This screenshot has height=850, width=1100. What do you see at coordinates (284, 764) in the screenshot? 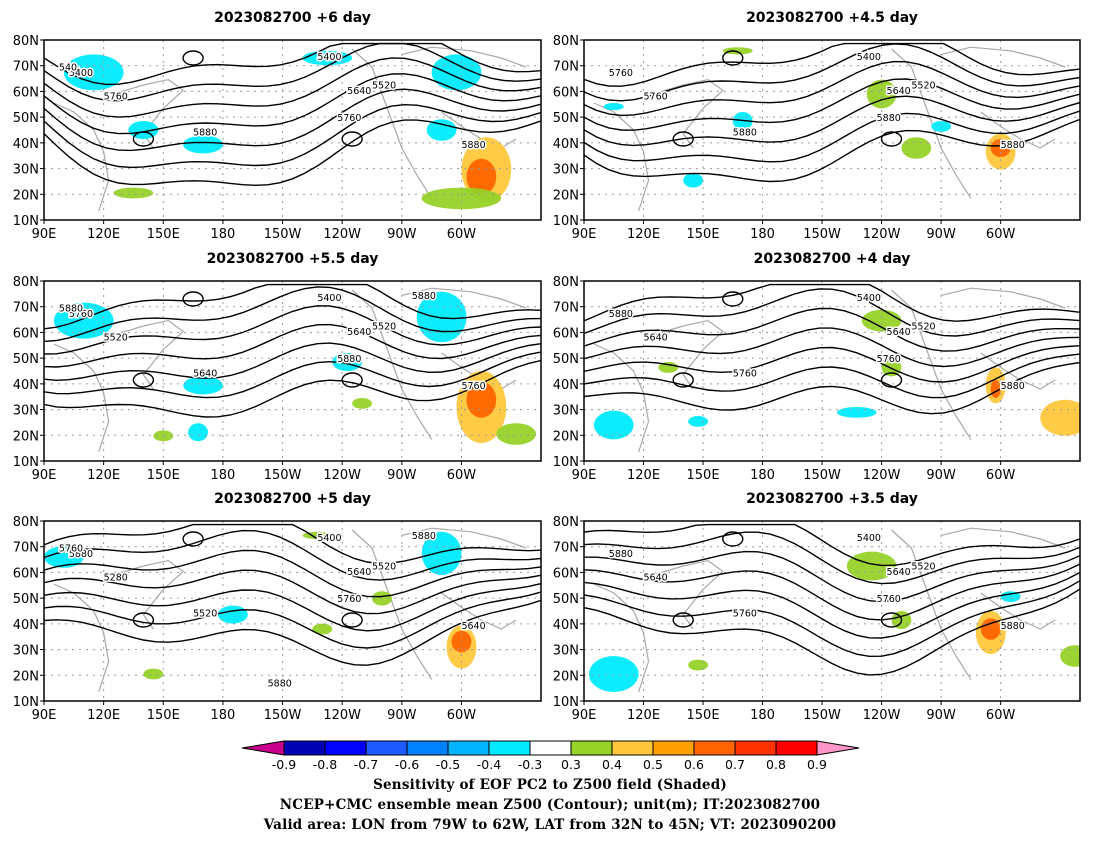
I see `colorbar-tick-label: -0.9` at bounding box center [284, 764].